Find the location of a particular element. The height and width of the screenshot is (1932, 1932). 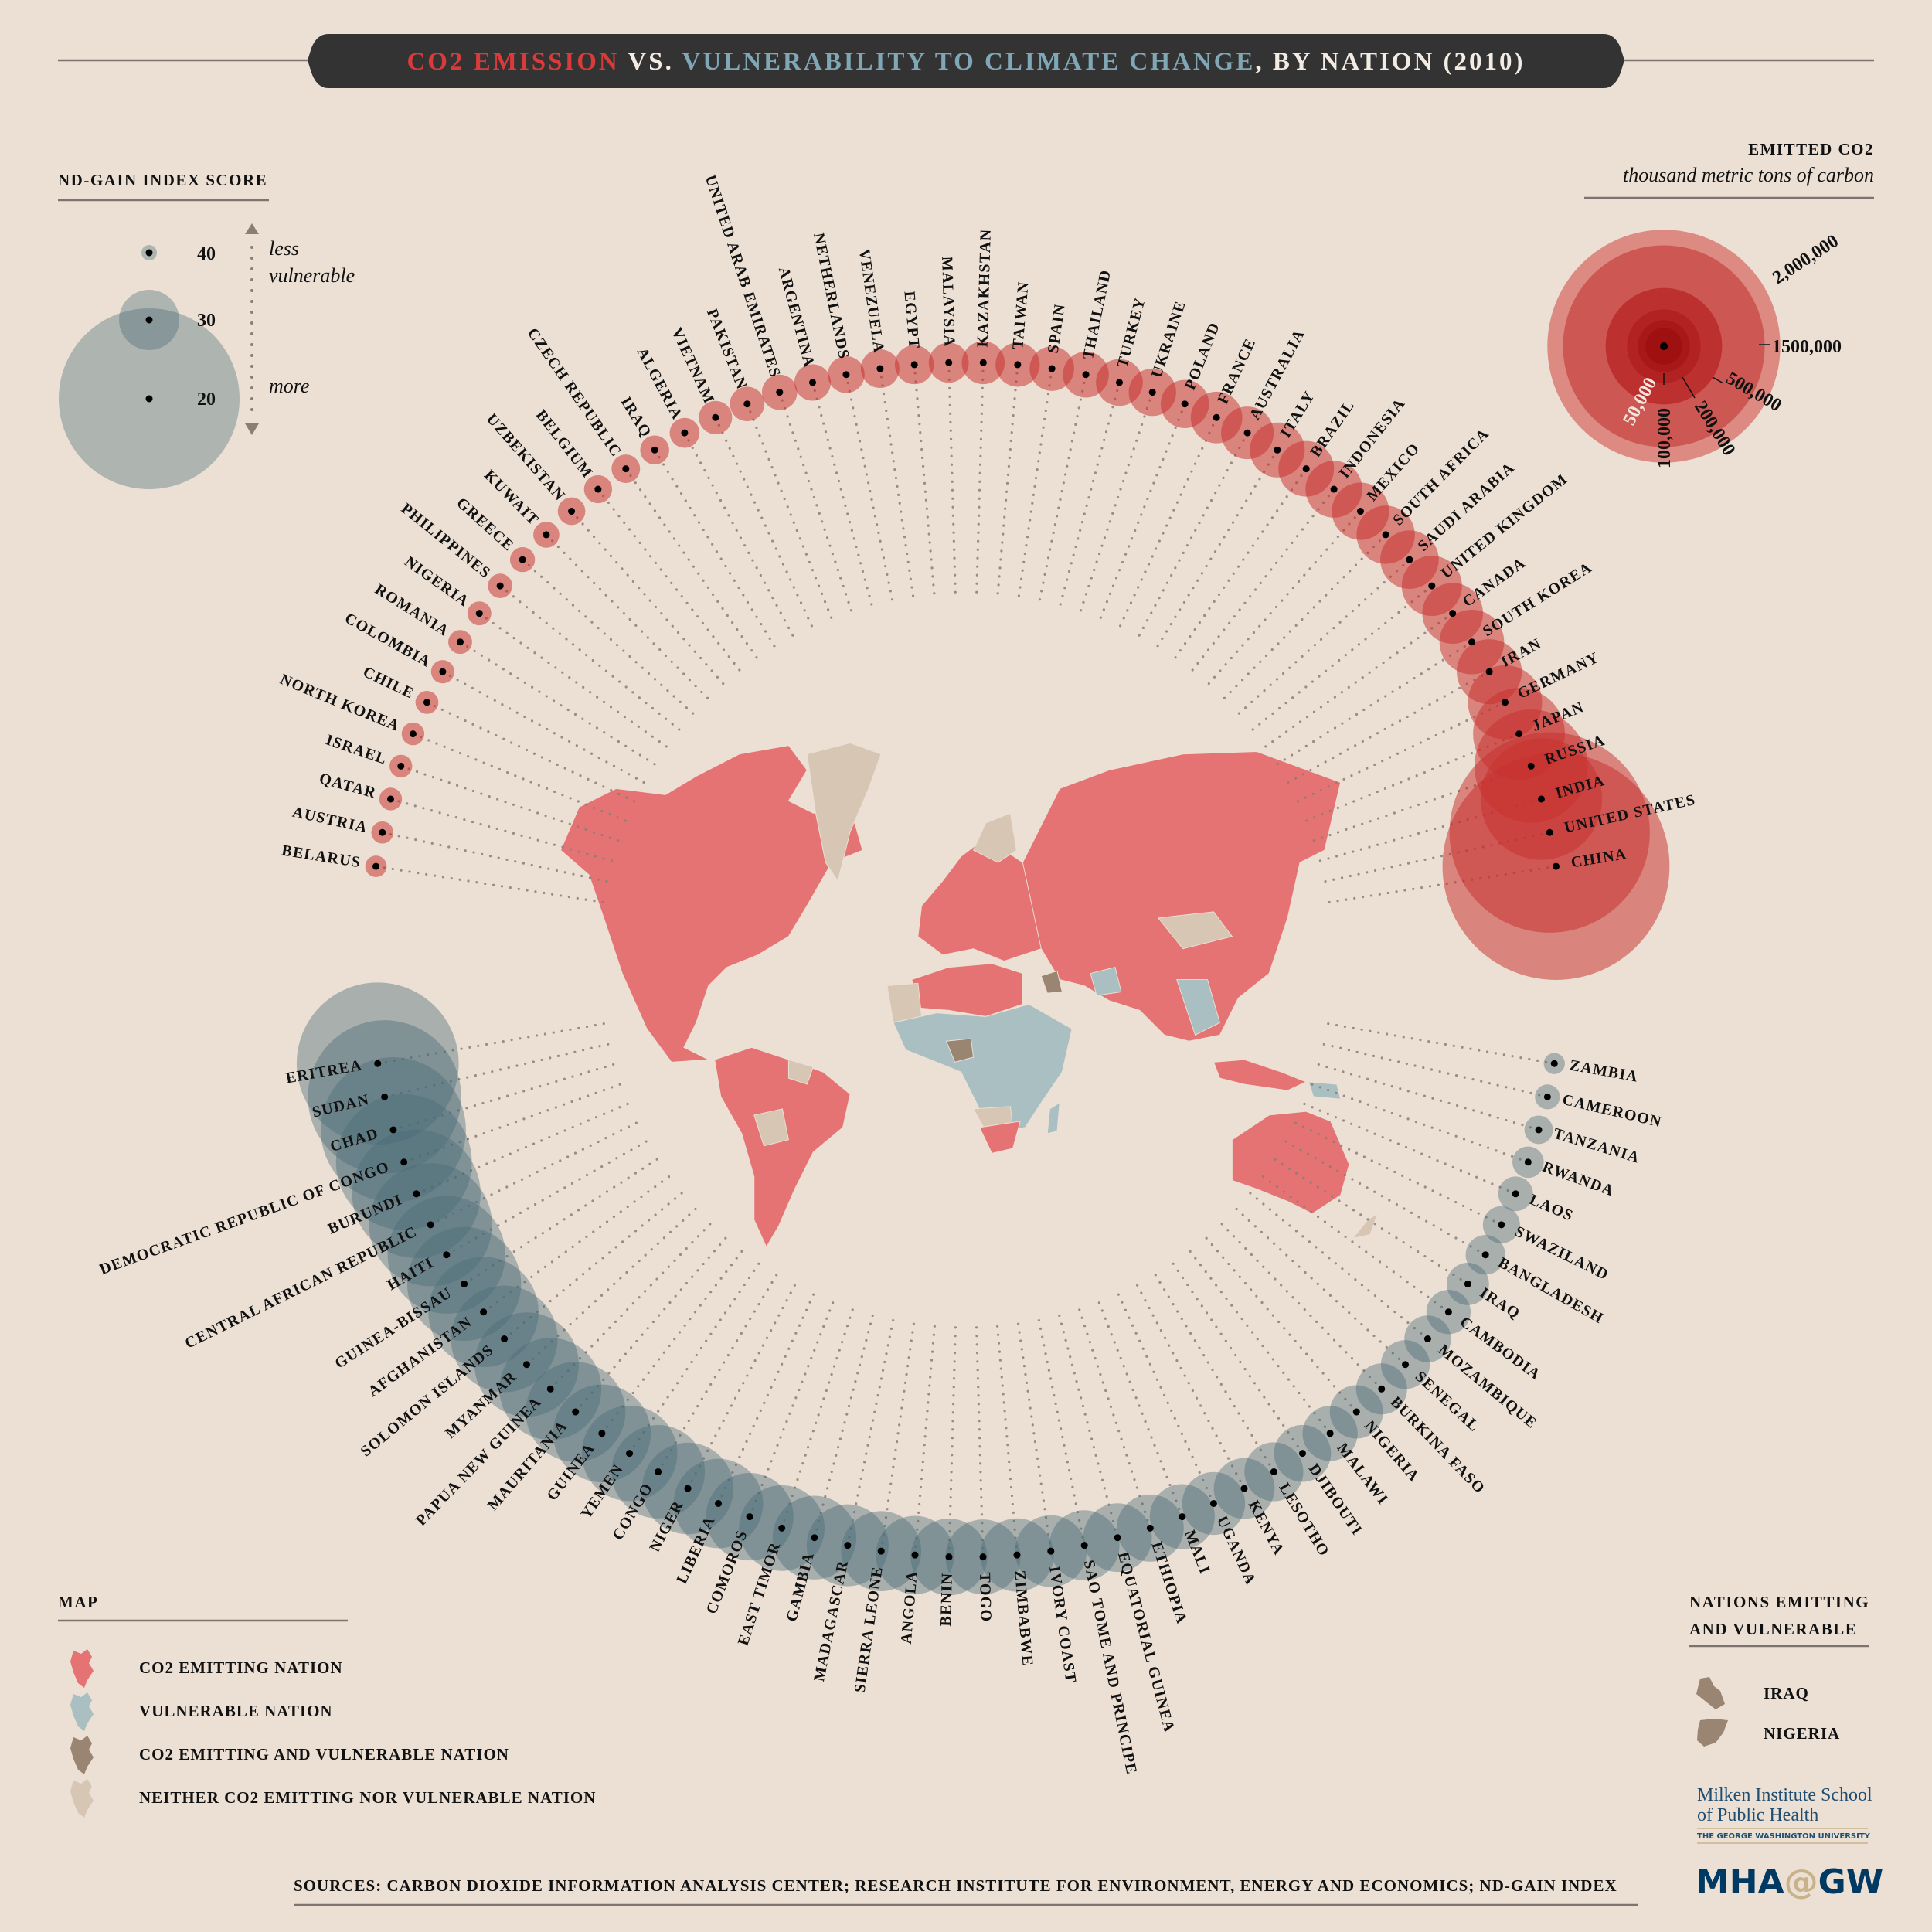

map-north-africa is located at coordinates (967, 990).